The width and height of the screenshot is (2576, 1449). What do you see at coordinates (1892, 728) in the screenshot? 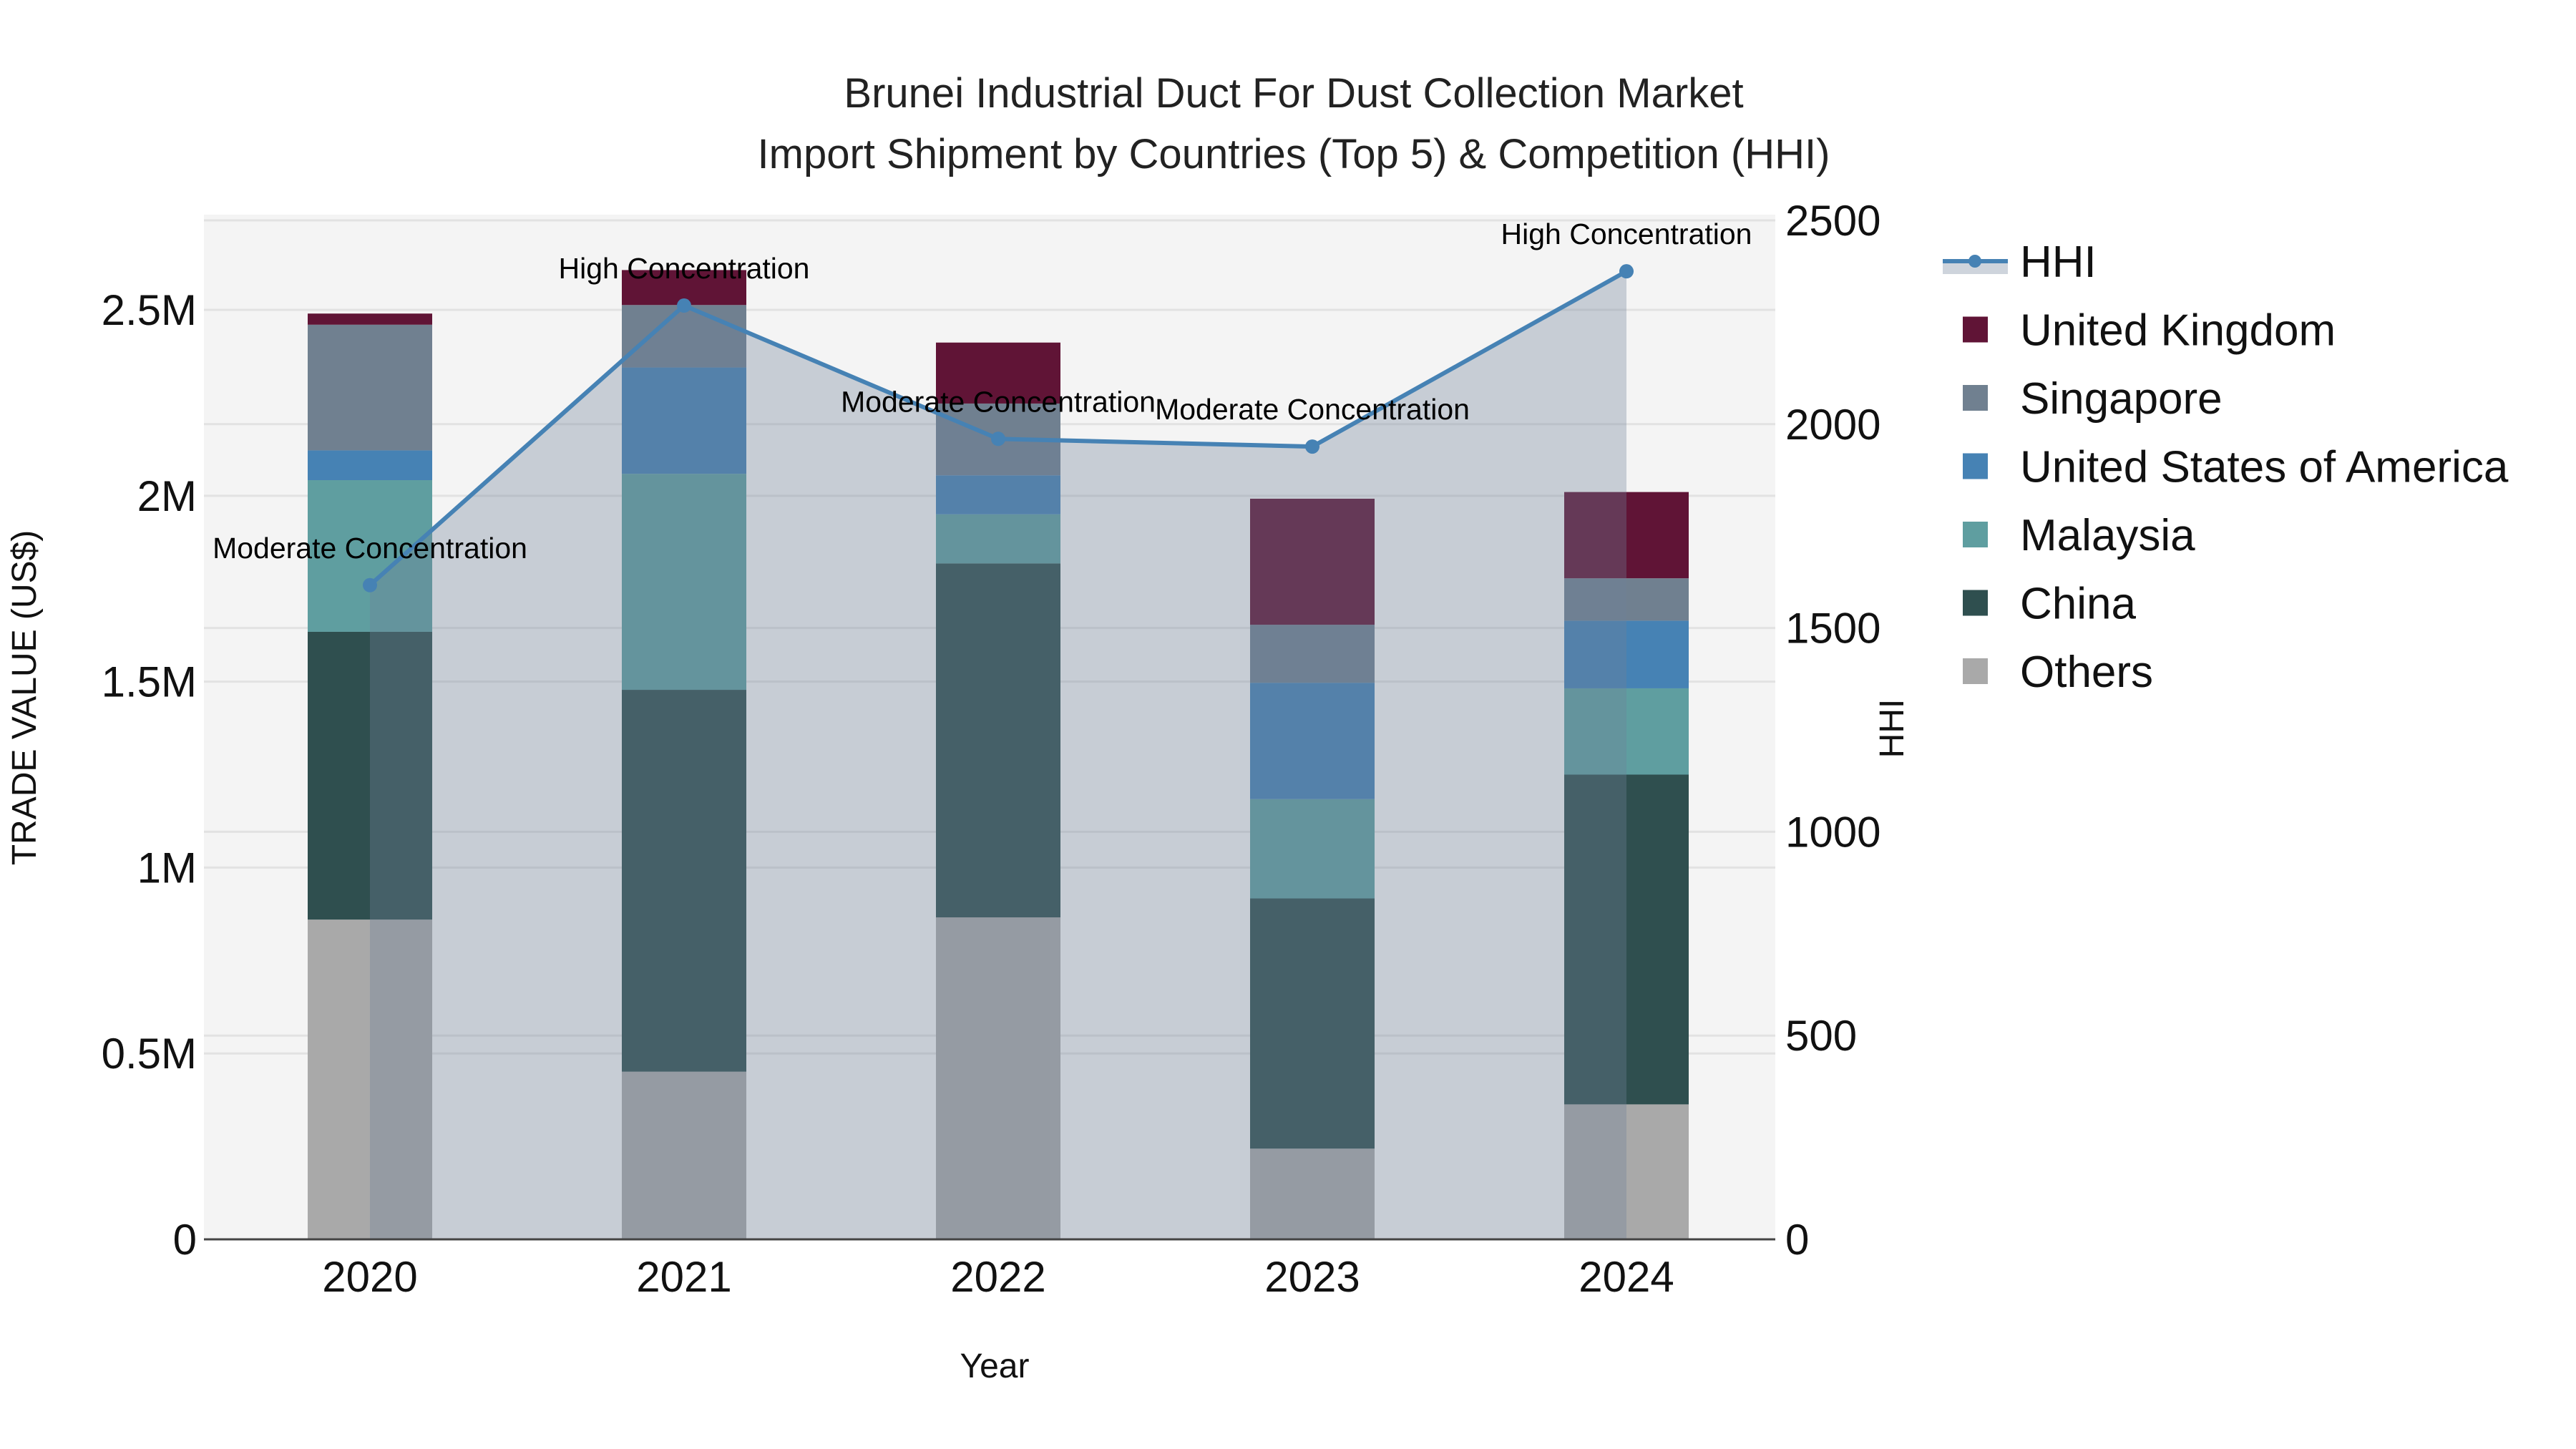
I see `y2-axis-title: HHI` at bounding box center [1892, 728].